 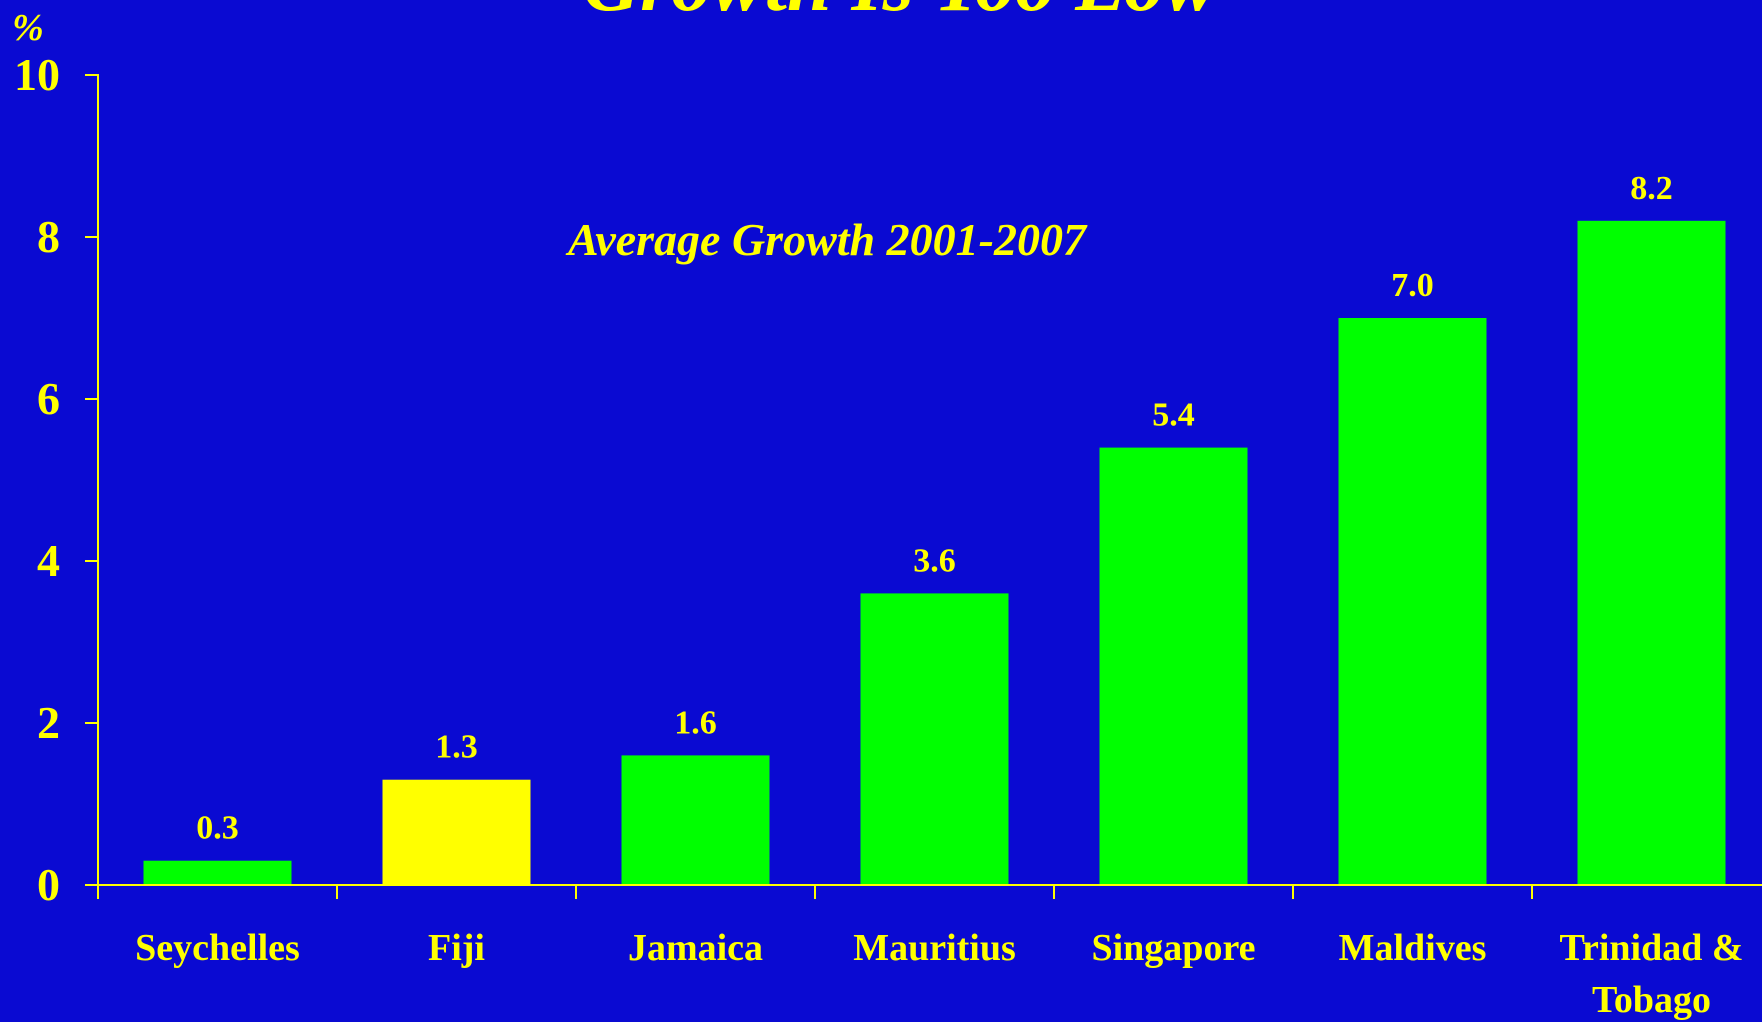 I want to click on value-label: 1.3, so click(x=456, y=747).